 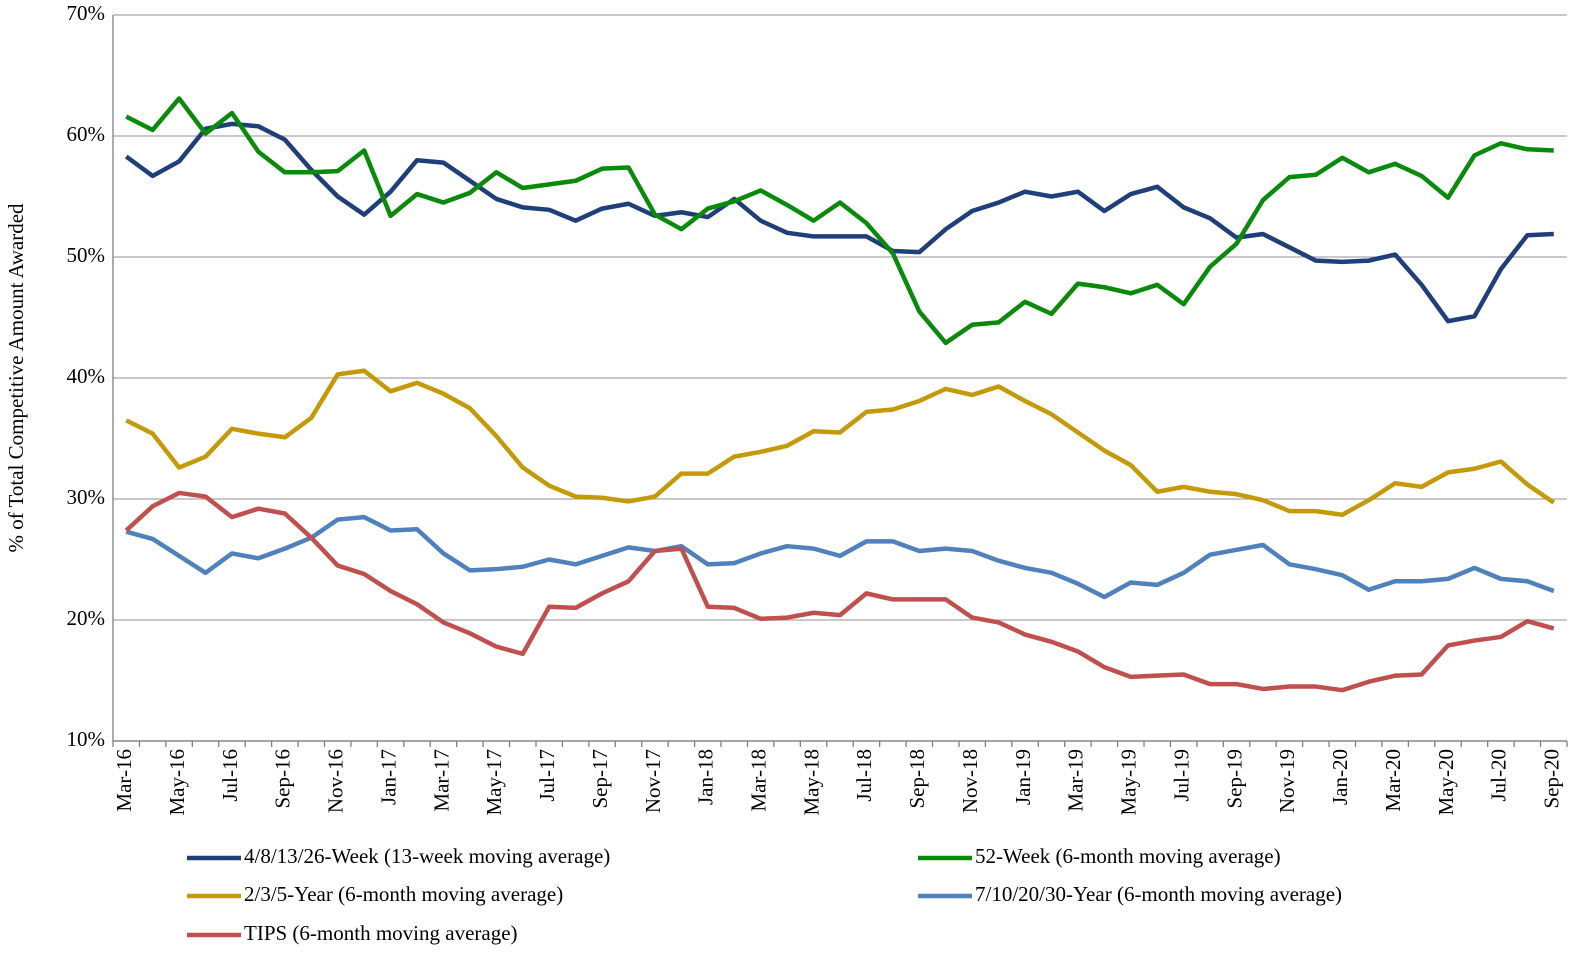 What do you see at coordinates (381, 933) in the screenshot?
I see `legend-label: TIPS (6-month moving average)` at bounding box center [381, 933].